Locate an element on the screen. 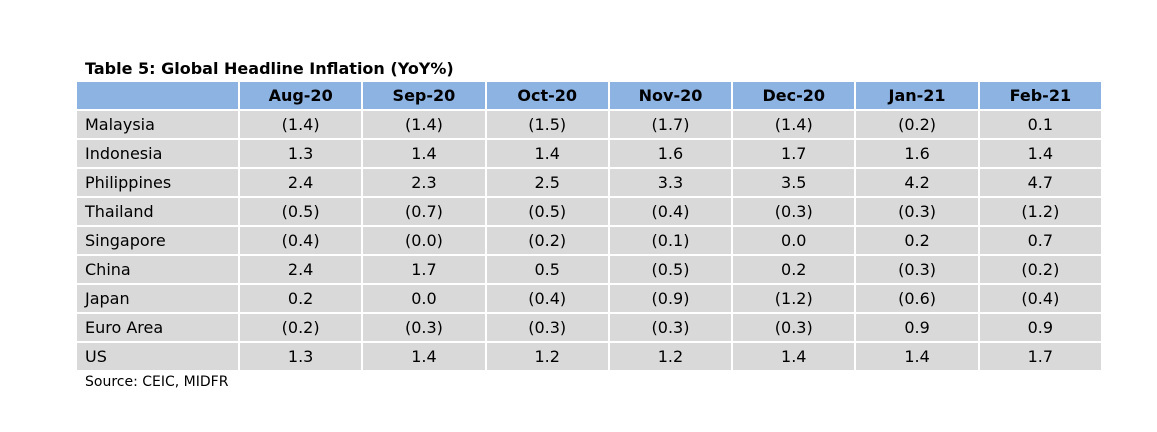 This screenshot has height=432, width=1157. table-cell: (0.7) is located at coordinates (424, 211).